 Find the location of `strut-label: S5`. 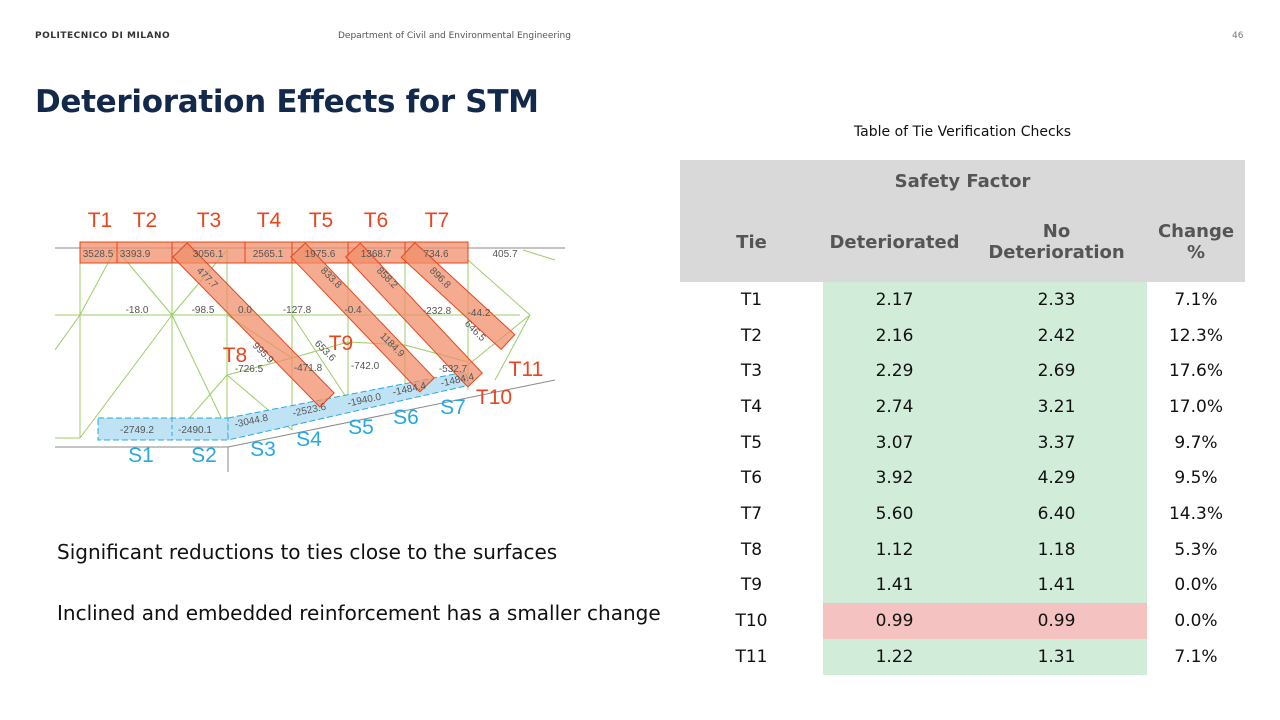

strut-label: S5 is located at coordinates (361, 427).